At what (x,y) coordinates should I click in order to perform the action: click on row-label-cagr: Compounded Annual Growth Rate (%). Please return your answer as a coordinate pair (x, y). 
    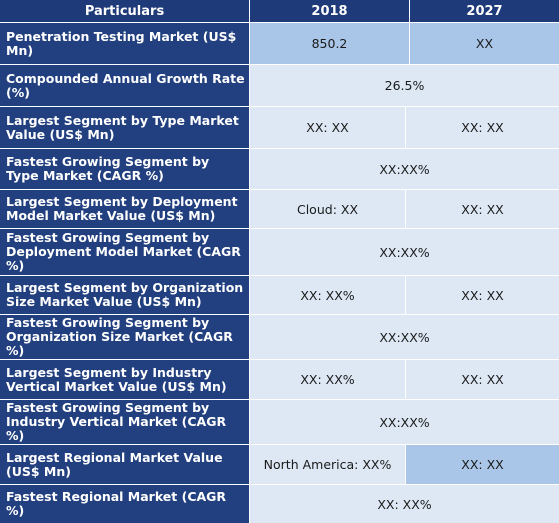
    Looking at the image, I should click on (124, 85).